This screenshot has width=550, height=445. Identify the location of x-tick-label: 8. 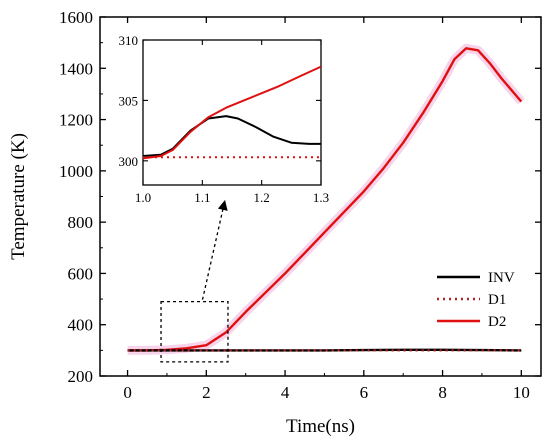
(442, 392).